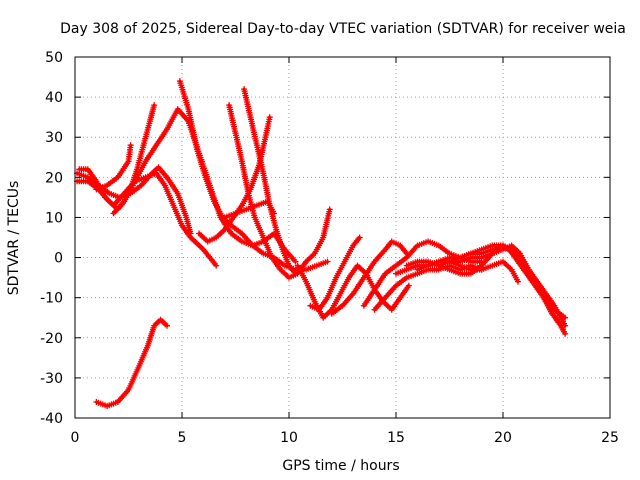 This screenshot has height=480, width=640. Describe the element at coordinates (54, 98) in the screenshot. I see `y-tick-label: 40` at that location.